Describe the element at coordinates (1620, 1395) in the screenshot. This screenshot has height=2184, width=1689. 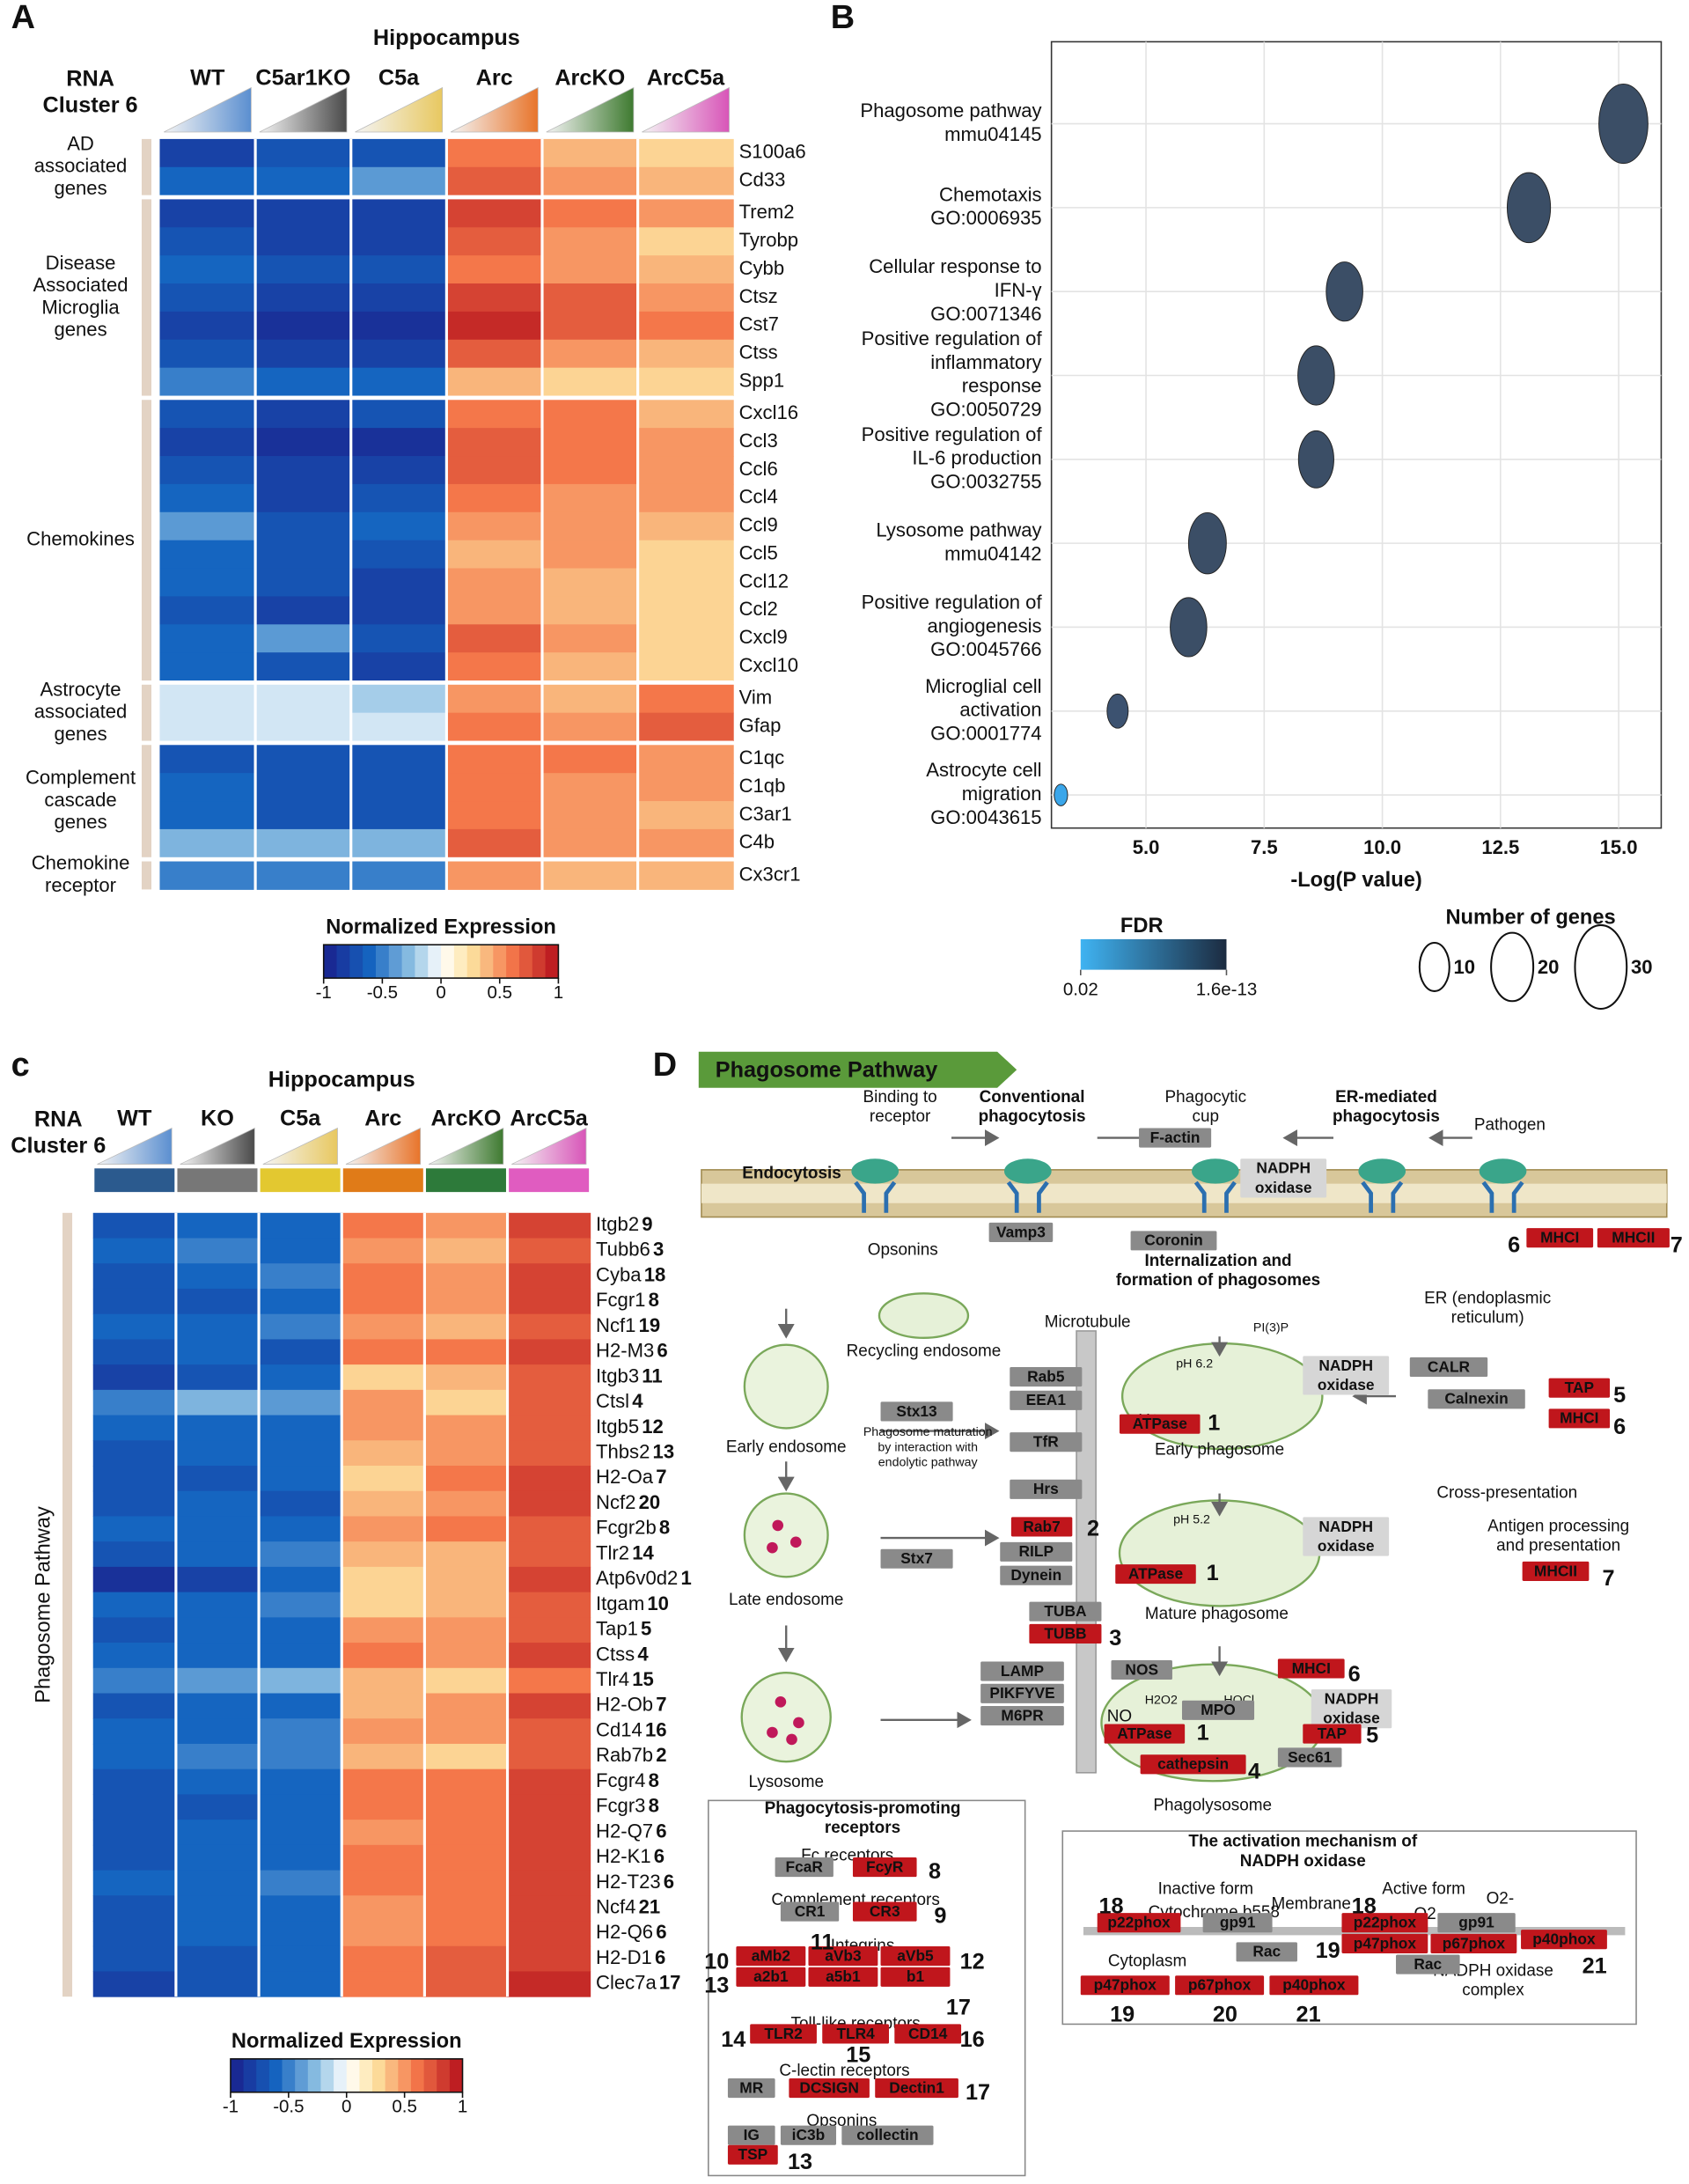
I see `ref-number: 5` at that location.